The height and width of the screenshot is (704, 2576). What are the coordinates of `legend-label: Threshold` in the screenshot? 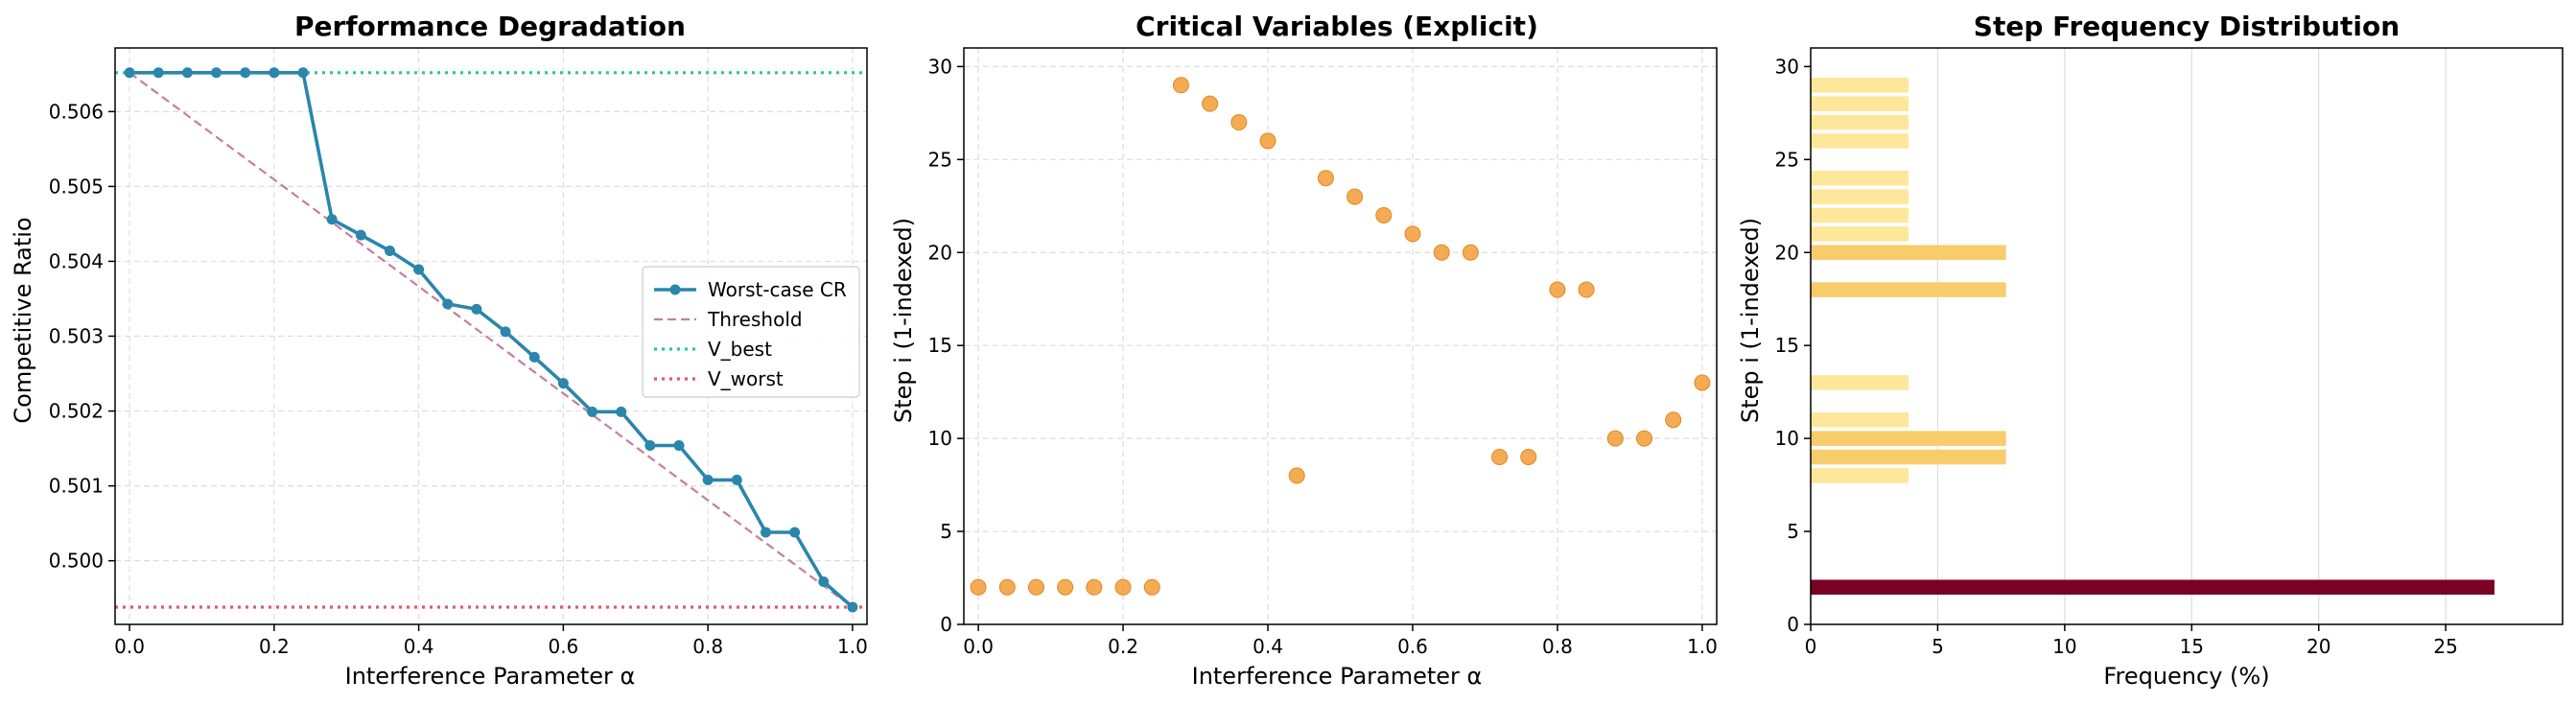 It's located at (755, 320).